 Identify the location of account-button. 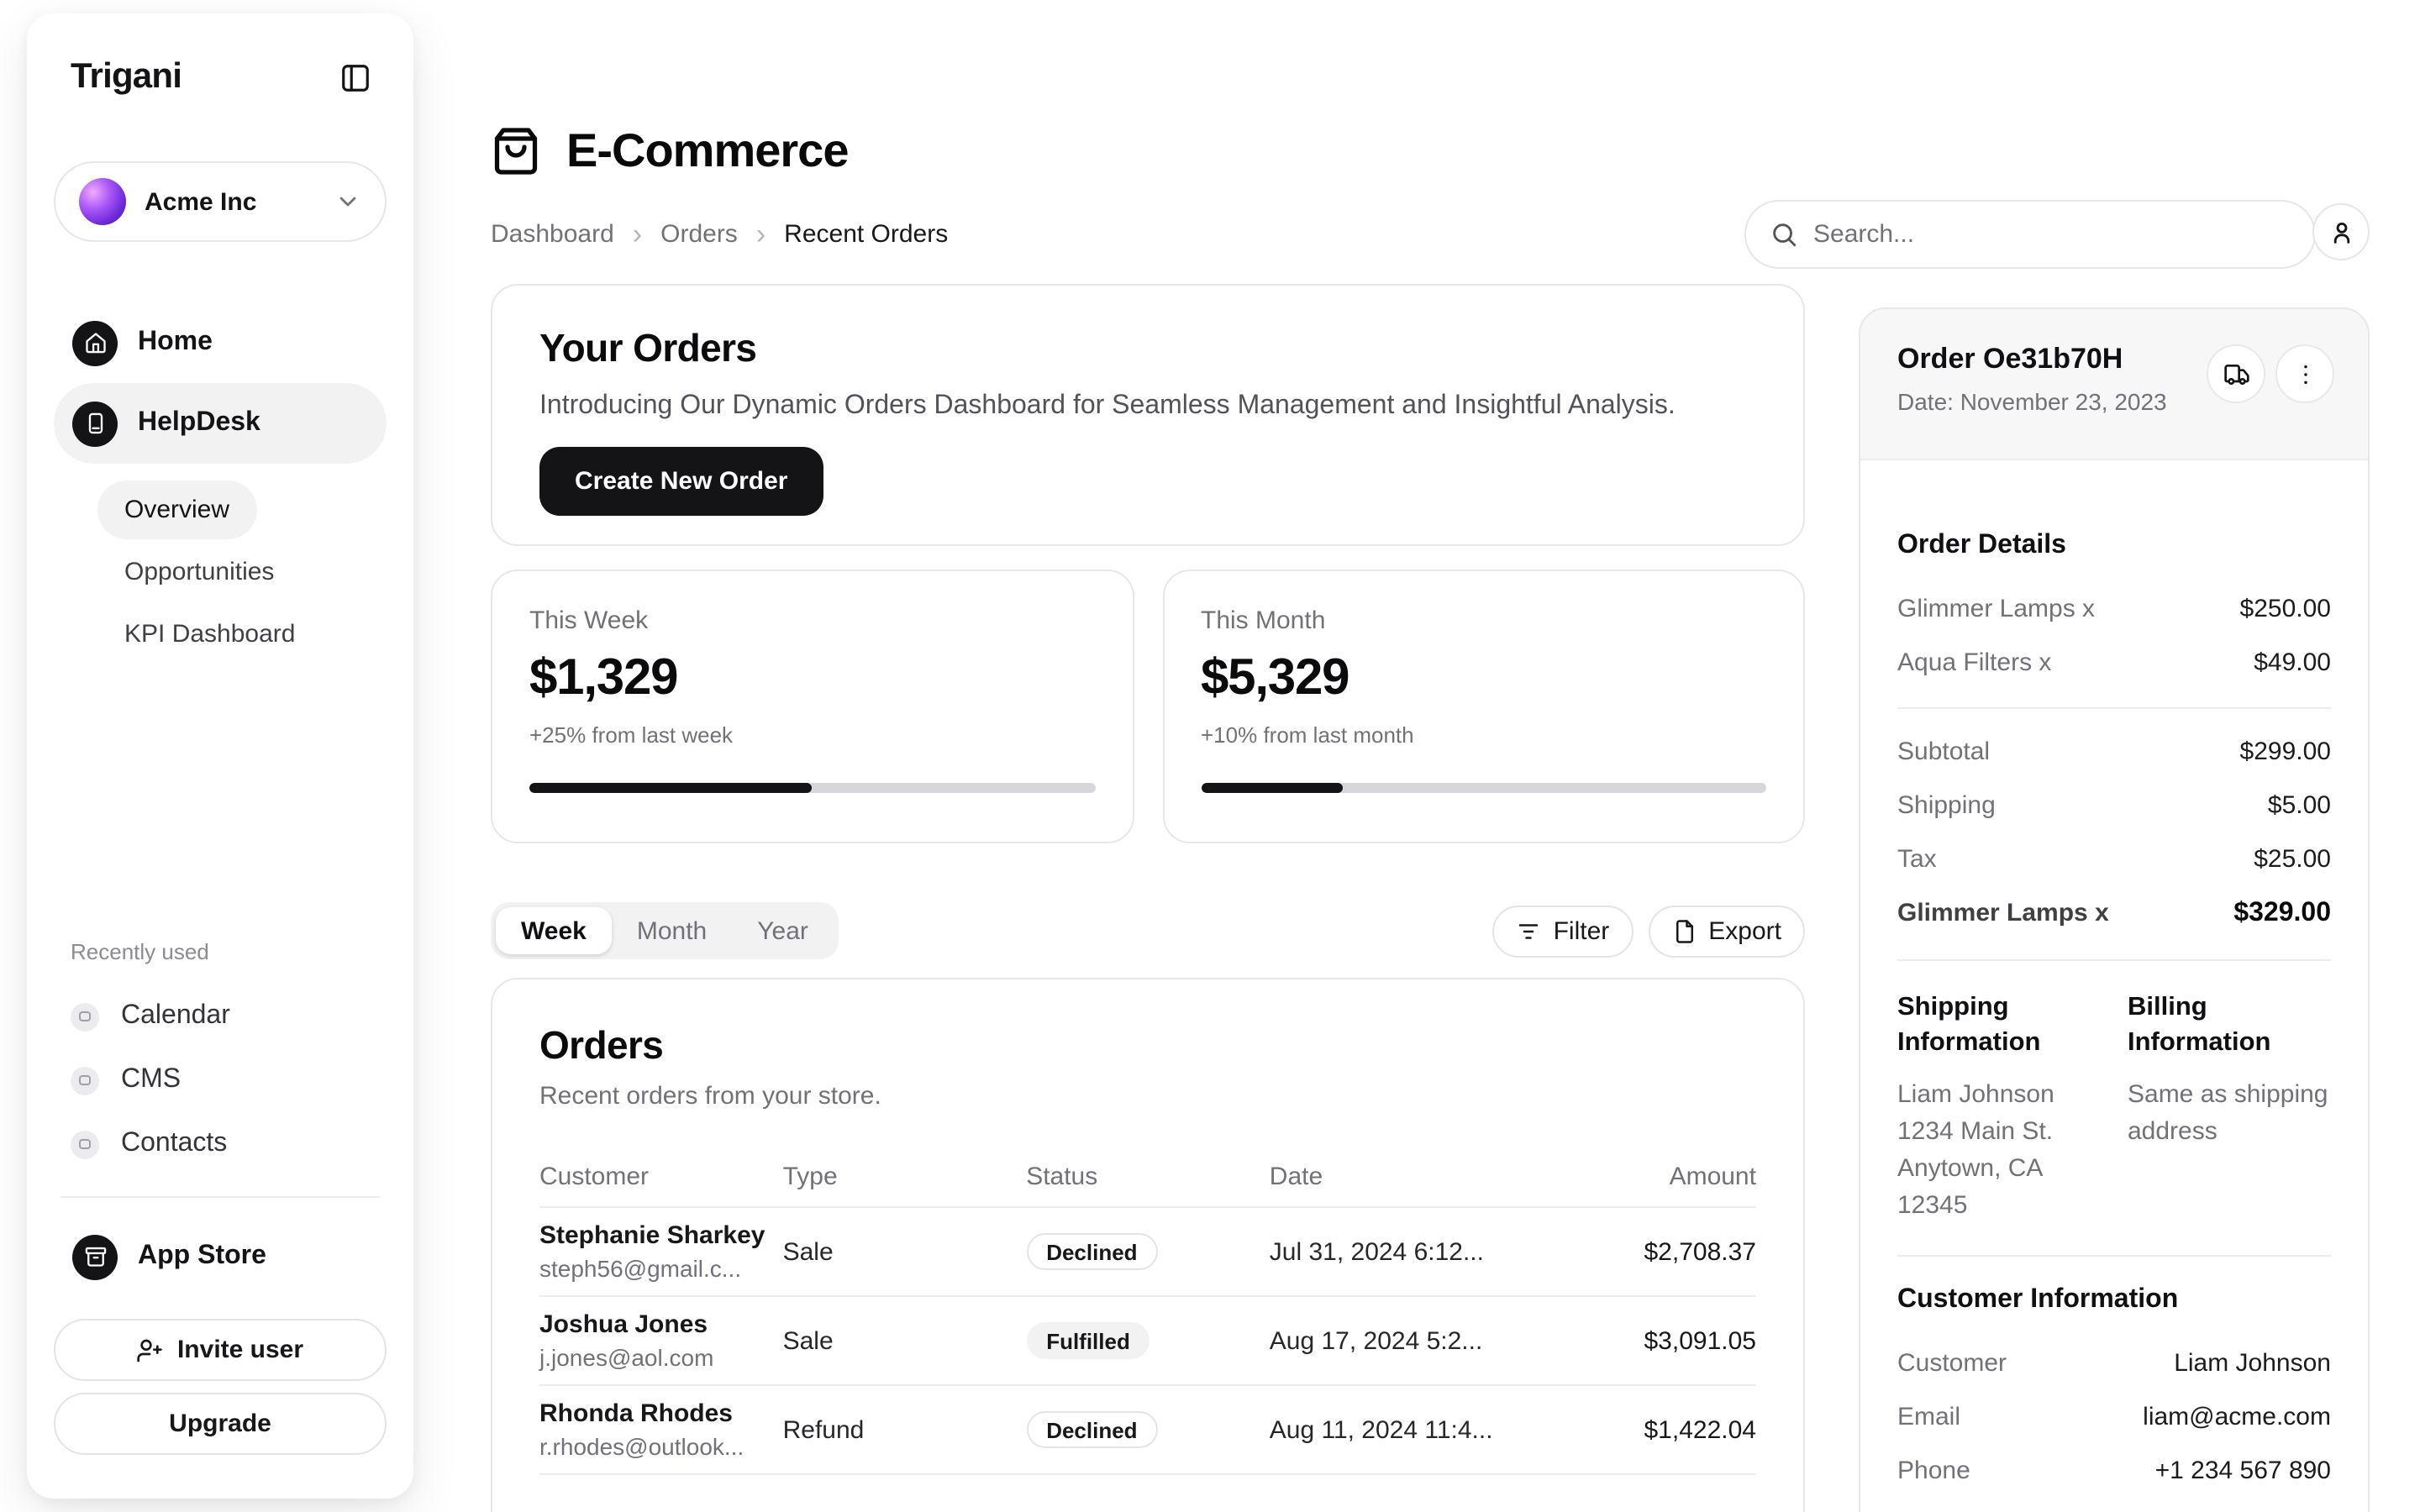
(2341, 231).